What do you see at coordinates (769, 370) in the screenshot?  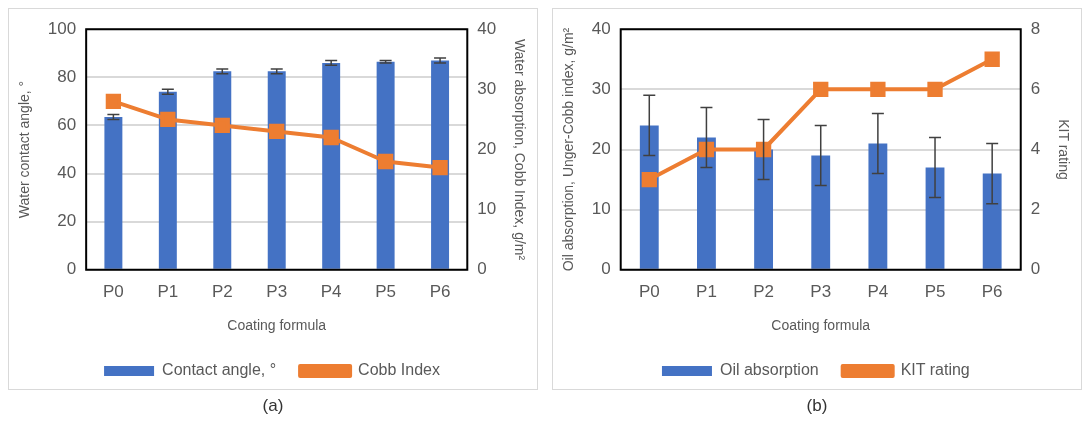 I see `legend-label: Oil absorption` at bounding box center [769, 370].